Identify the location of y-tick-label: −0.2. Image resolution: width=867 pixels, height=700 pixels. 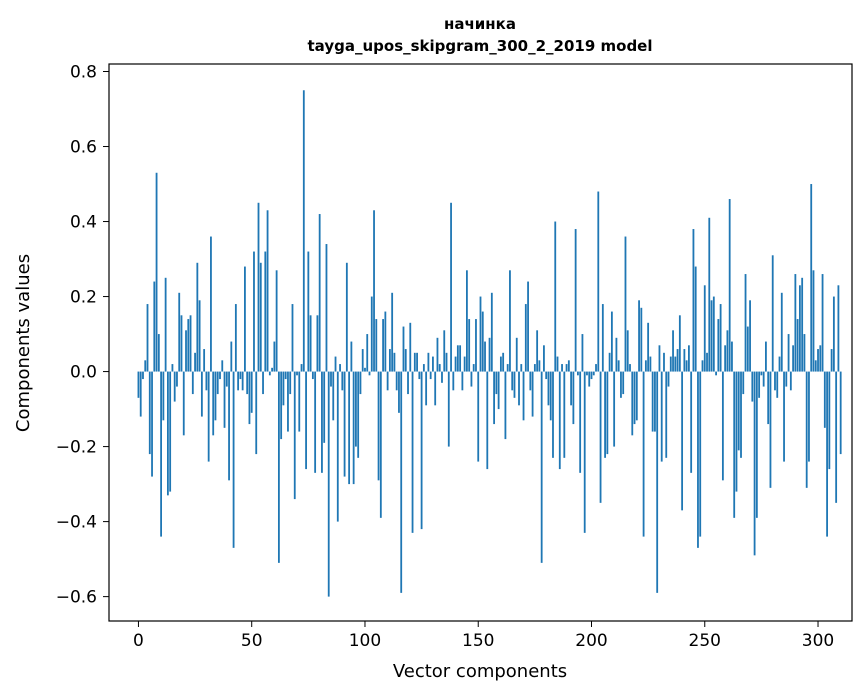
(76, 448).